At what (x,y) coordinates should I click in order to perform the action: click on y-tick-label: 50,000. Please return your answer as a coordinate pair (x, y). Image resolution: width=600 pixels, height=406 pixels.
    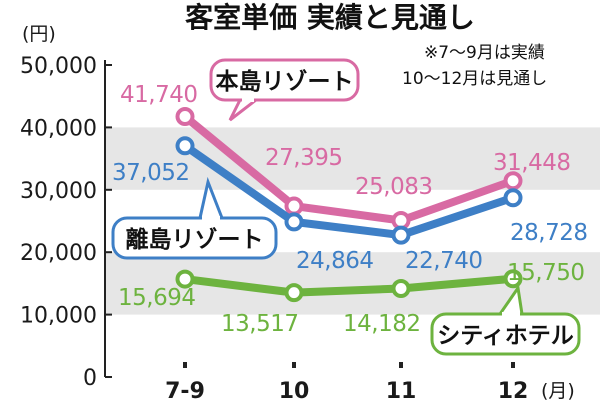
    Looking at the image, I should click on (58, 66).